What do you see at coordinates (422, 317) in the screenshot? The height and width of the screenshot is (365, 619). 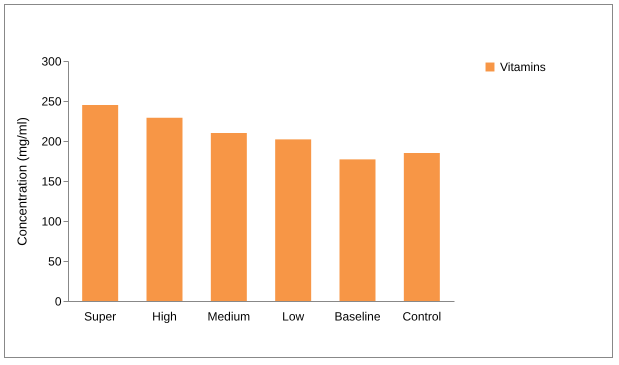 I see `x-tick-label: Control` at bounding box center [422, 317].